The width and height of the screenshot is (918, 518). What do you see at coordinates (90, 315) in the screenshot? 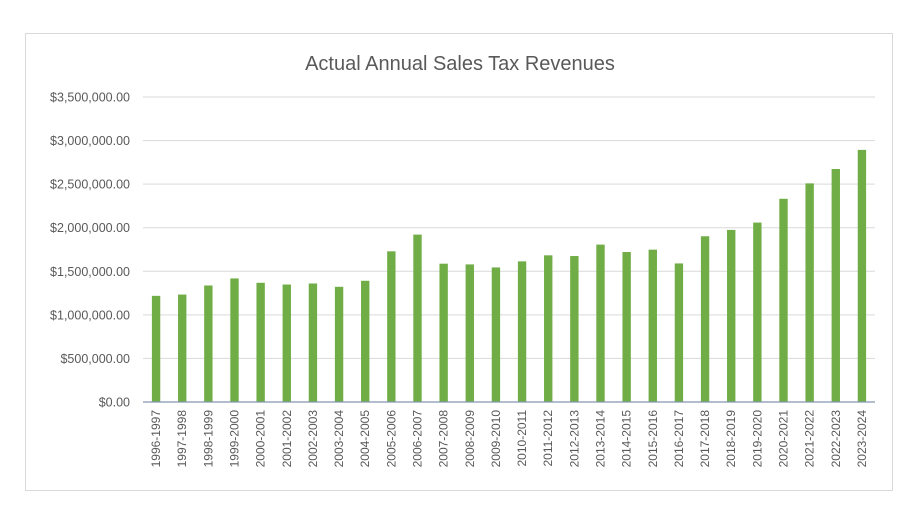
I see `y-tick-label: $1,000,000.00` at bounding box center [90, 315].